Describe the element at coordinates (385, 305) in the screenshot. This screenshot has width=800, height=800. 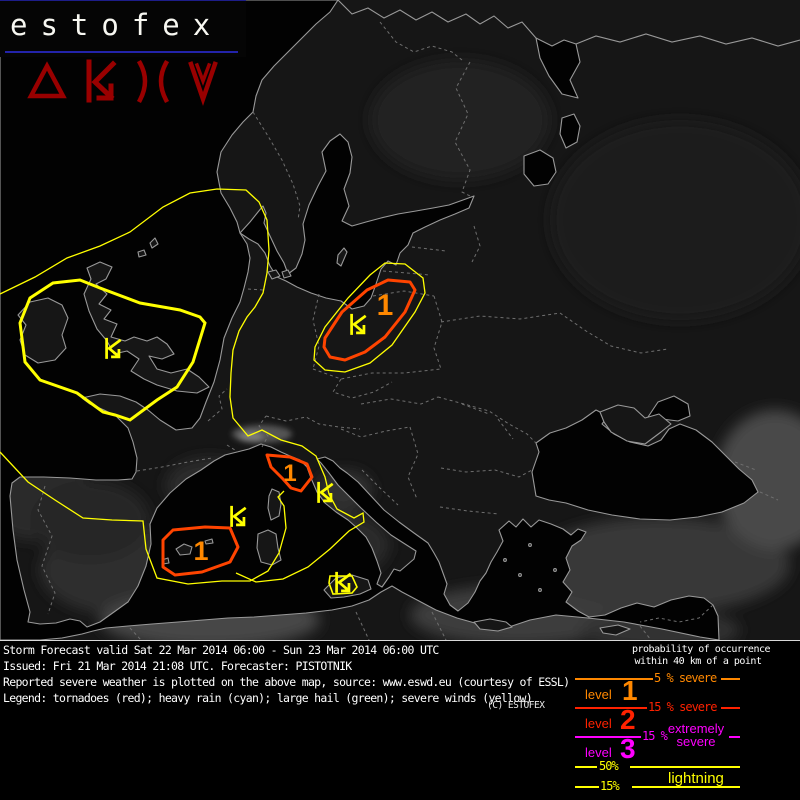
I see `risk-label-poland: 1` at that location.